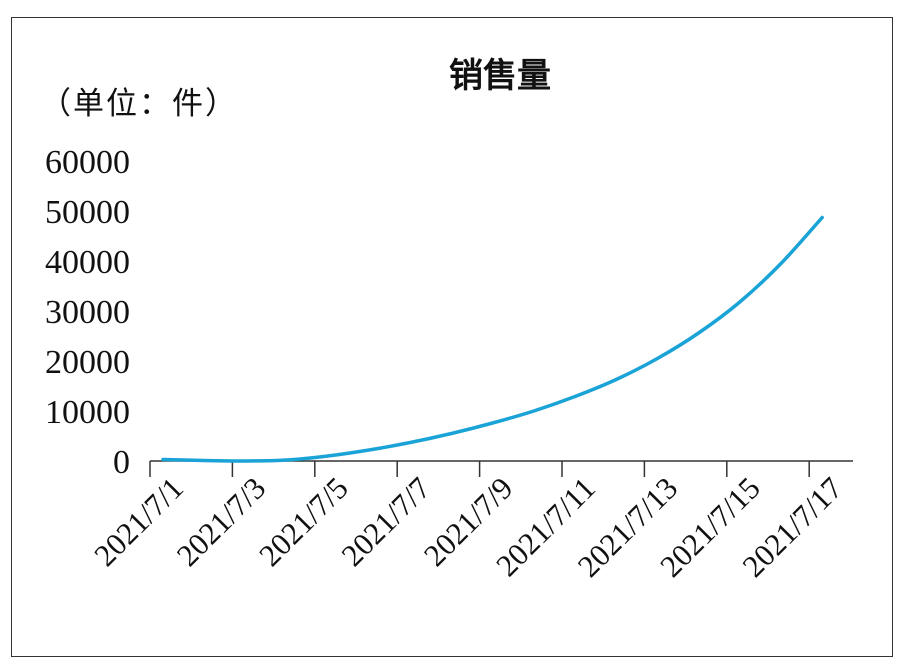 This screenshot has width=906, height=667. What do you see at coordinates (501, 469) in the screenshot?
I see `x-axis` at bounding box center [501, 469].